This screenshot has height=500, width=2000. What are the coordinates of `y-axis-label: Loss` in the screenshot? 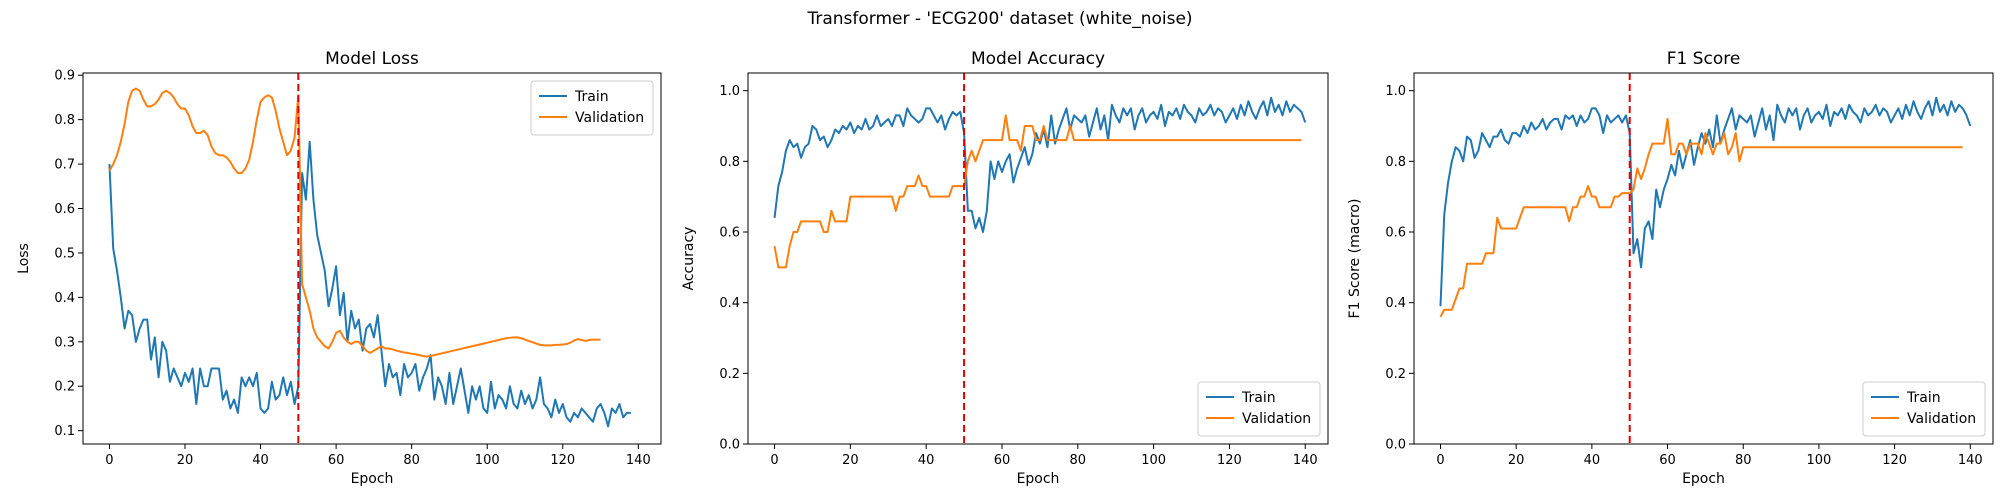 It's located at (24, 258).